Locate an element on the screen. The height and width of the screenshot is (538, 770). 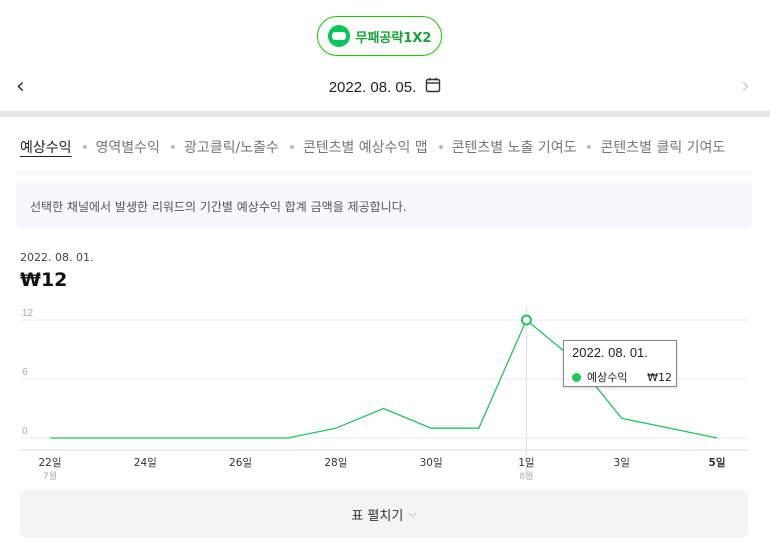
x-tick-label: 5일 is located at coordinates (717, 462).